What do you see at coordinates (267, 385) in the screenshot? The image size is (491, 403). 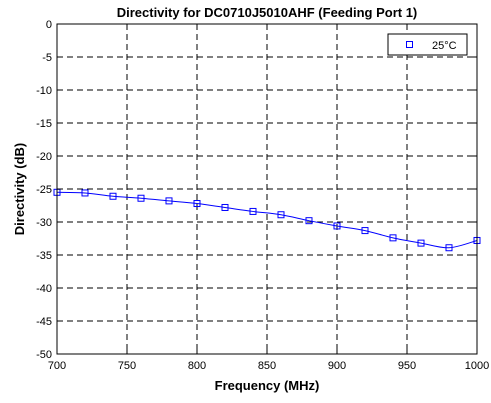 I see `x-axis-label: Frequency (MHz)` at bounding box center [267, 385].